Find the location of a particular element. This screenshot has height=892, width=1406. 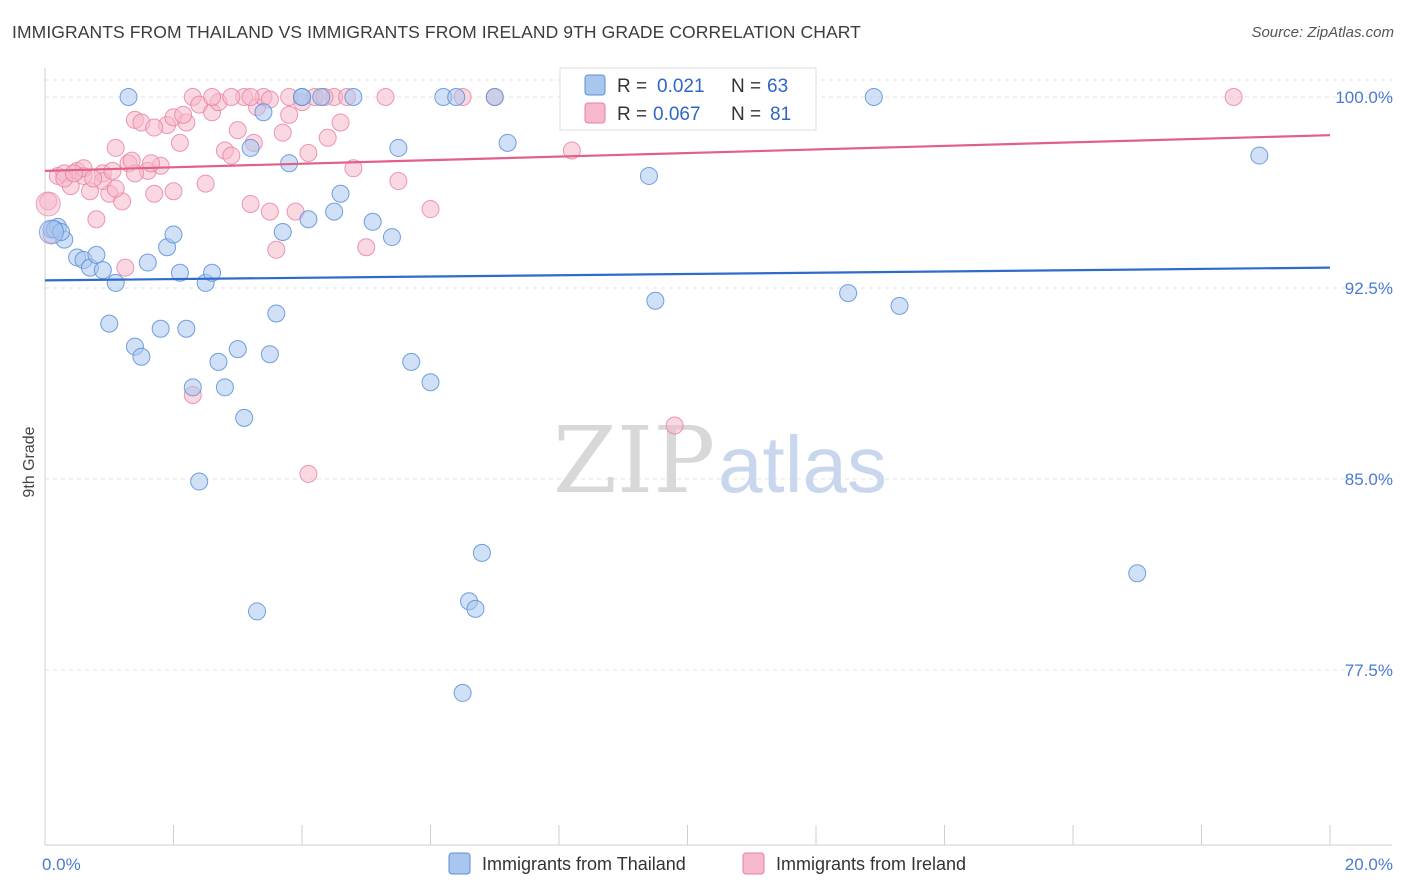

legend-r-label-ireland: R = is located at coordinates (632, 114).